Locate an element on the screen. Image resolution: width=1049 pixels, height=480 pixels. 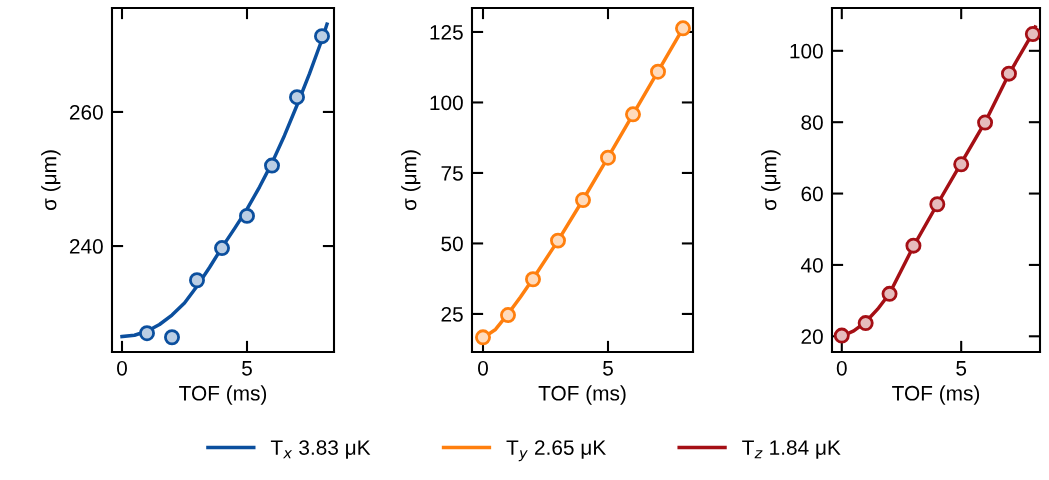
y-tick-label: 260 is located at coordinates (86, 112).